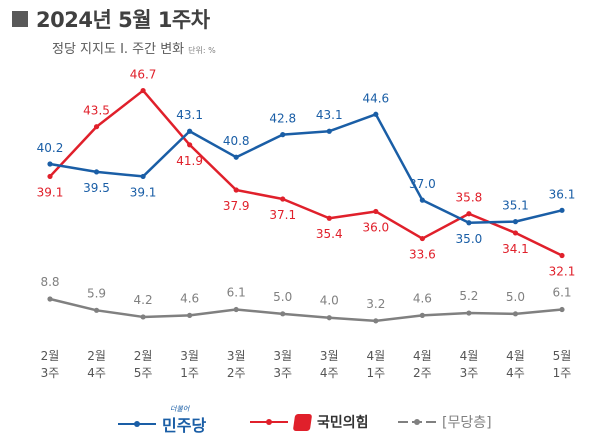 This screenshot has height=447, width=600. I want to click on independent-data-label: 8.8, so click(49, 282).